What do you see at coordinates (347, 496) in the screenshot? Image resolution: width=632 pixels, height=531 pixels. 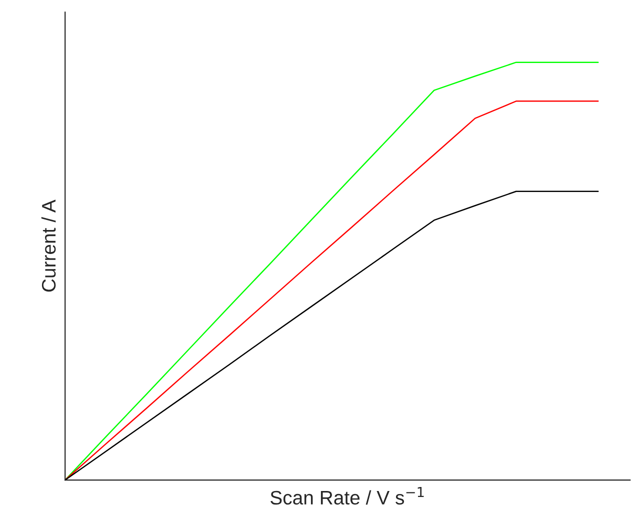 I see `x-axis-title: Scan Rate / V s$^{−1}$` at bounding box center [347, 496].